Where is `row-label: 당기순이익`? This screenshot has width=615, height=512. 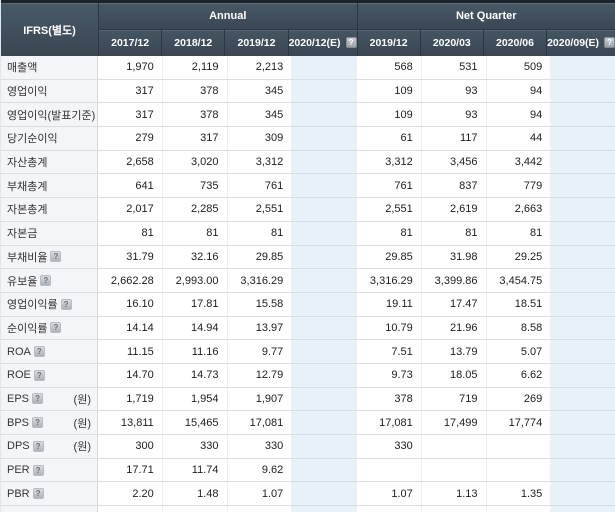 row-label: 당기순이익 is located at coordinates (32, 139).